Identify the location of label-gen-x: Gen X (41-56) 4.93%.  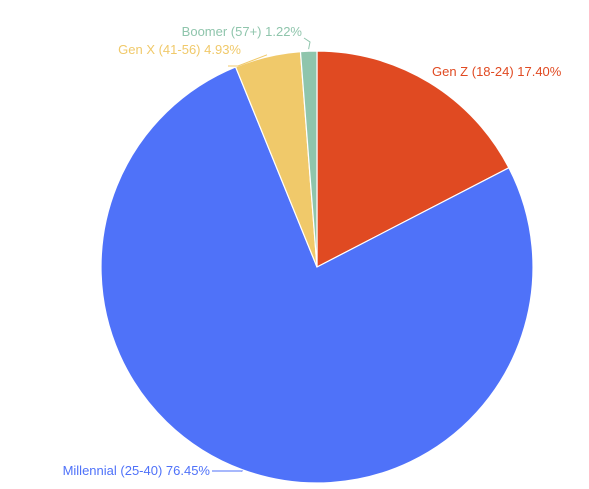
(179, 49).